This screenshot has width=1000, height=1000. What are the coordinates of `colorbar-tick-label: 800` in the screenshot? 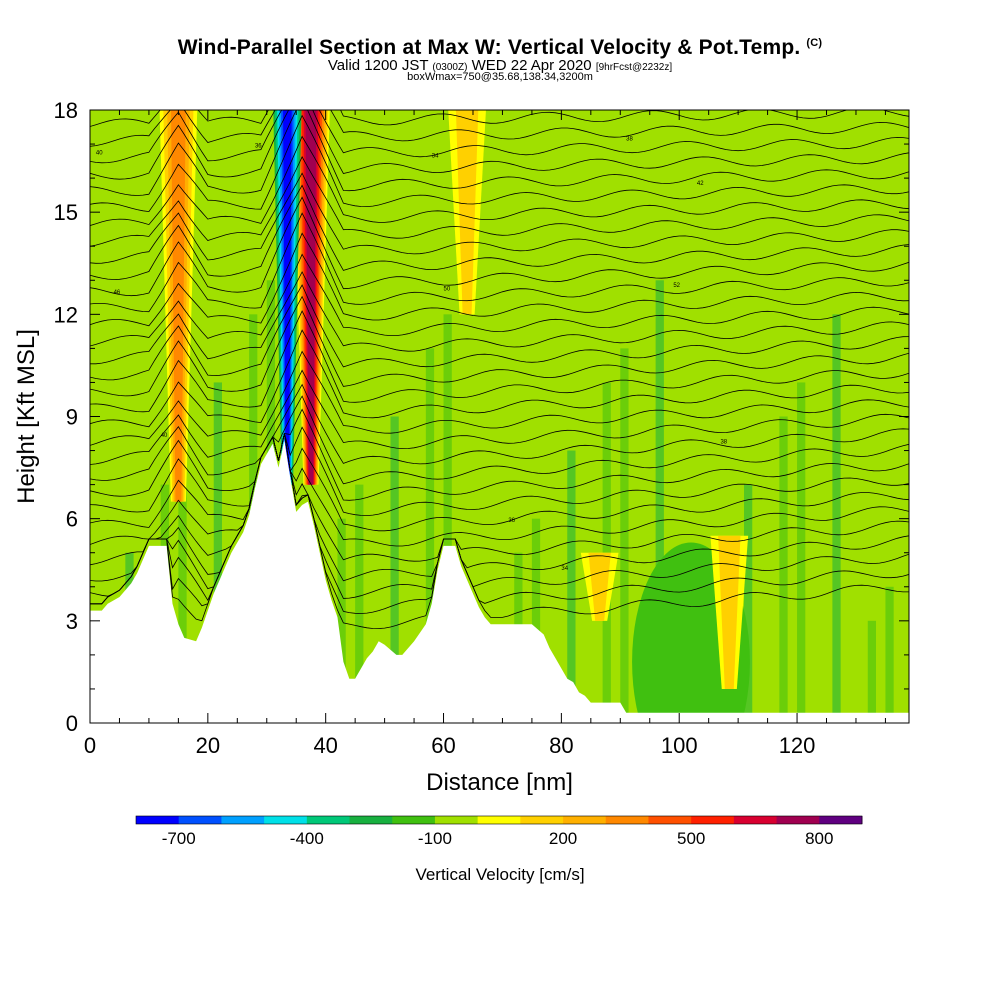 It's located at (819, 838).